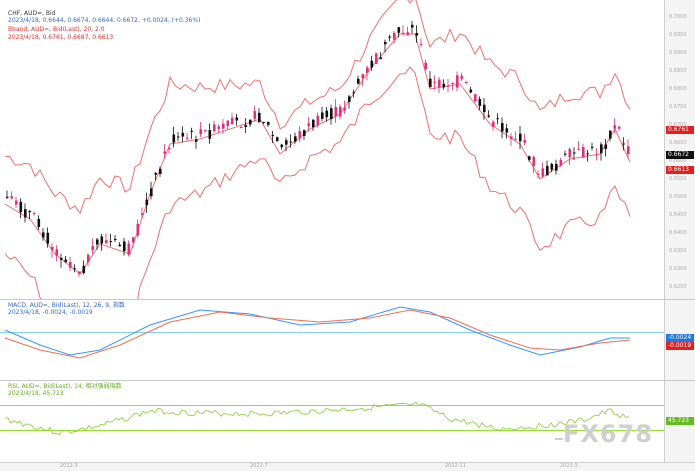 The image size is (695, 471). What do you see at coordinates (680, 130) in the screenshot?
I see `upper-band-tag: 0.6761` at bounding box center [680, 130].